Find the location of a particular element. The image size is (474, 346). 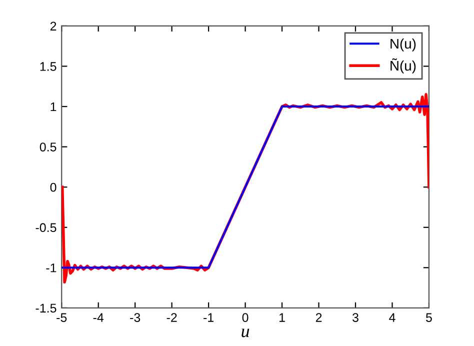

x-tick-label: 2 is located at coordinates (319, 317).